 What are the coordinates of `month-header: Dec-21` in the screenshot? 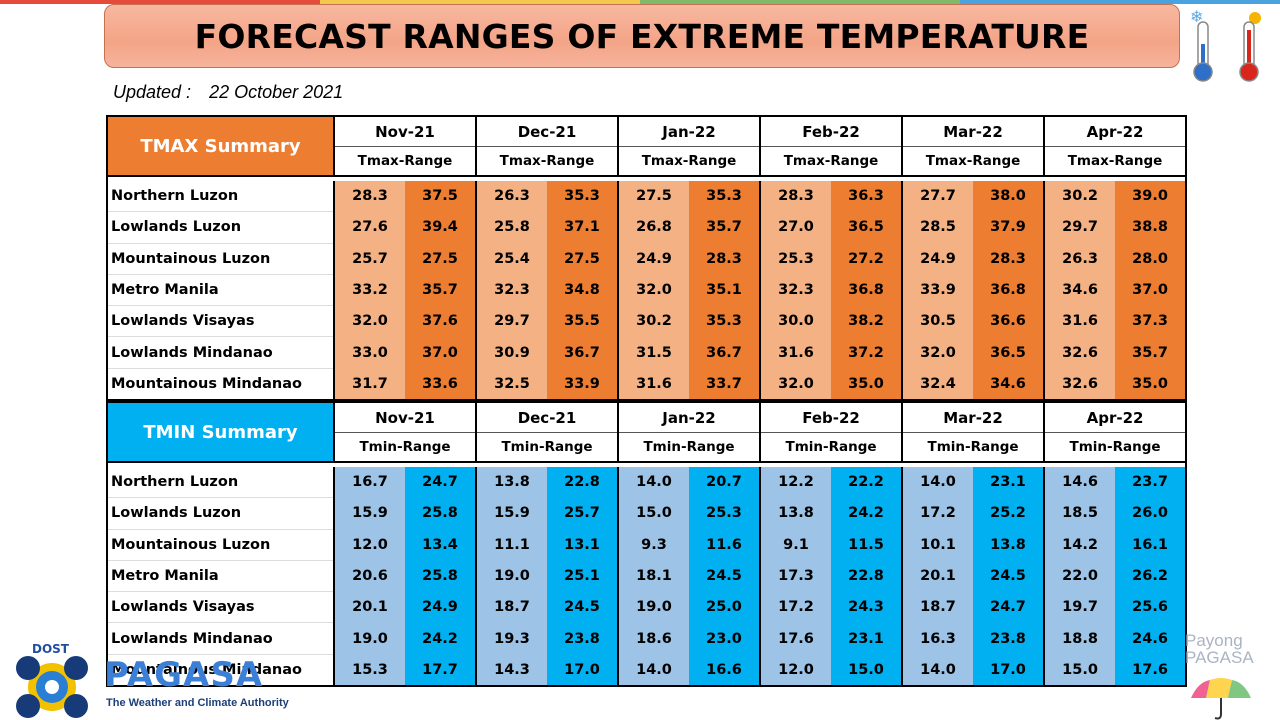 It's located at (547, 131).